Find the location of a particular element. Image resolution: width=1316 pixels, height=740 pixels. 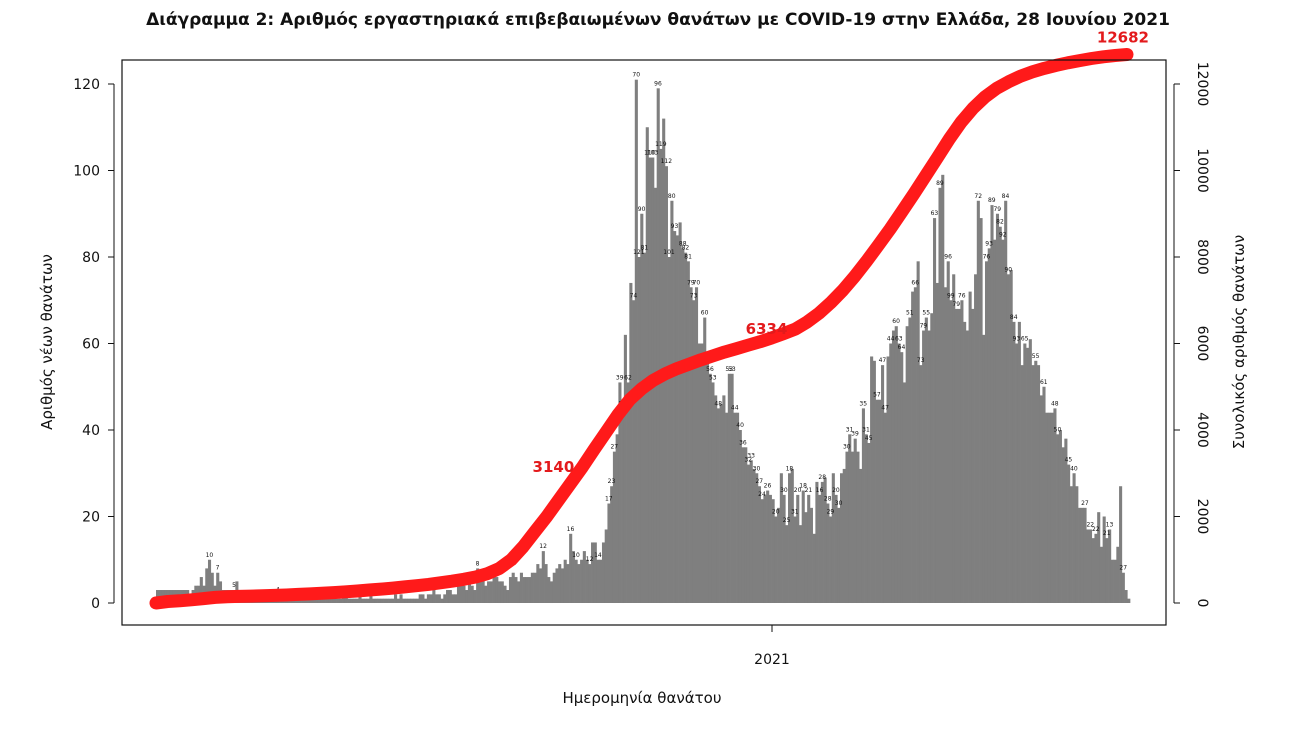

bar-data-label: 90 is located at coordinates (642, 209).